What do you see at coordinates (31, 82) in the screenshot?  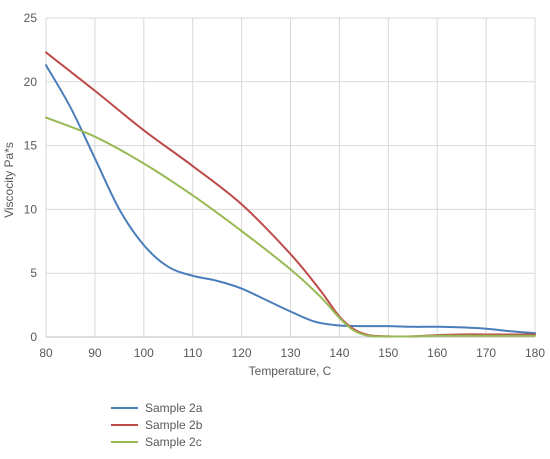 I see `y-tick-label: 20` at bounding box center [31, 82].